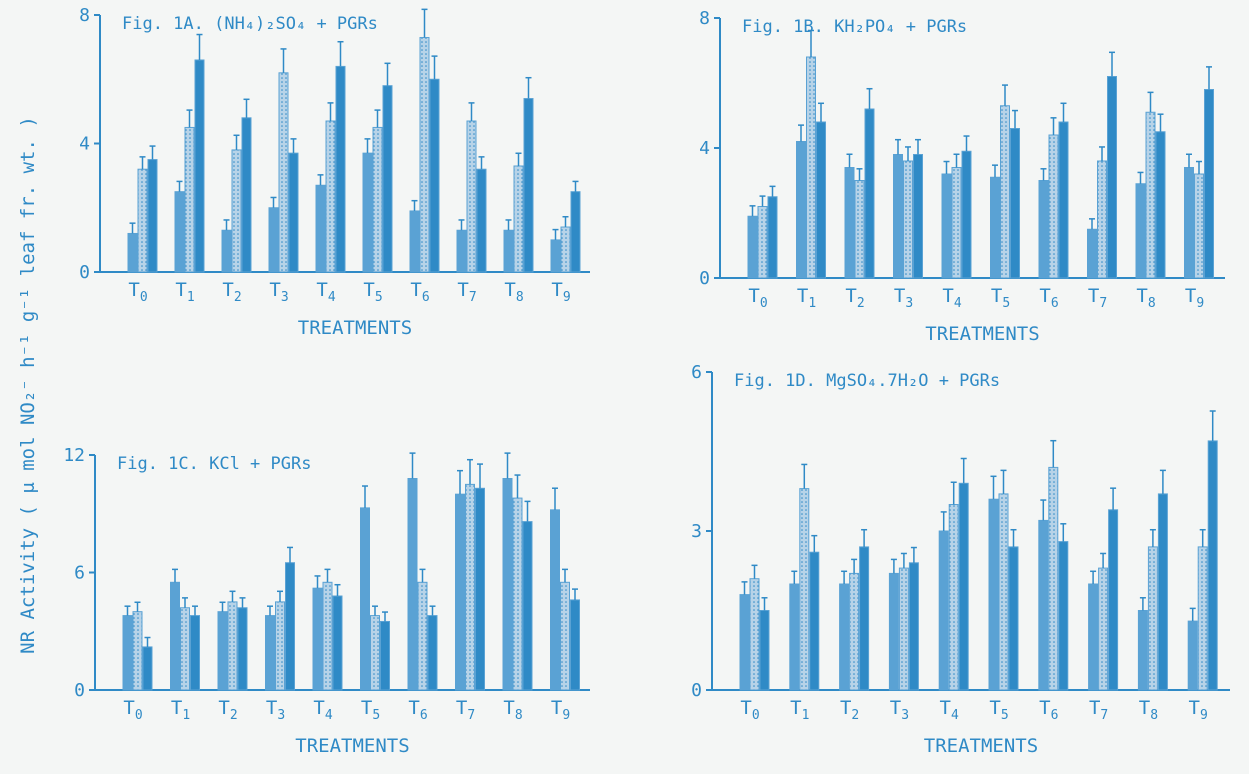 This screenshot has height=774, width=1249. Describe the element at coordinates (1140, 231) in the screenshot. I see `bar-T8-s1` at that location.